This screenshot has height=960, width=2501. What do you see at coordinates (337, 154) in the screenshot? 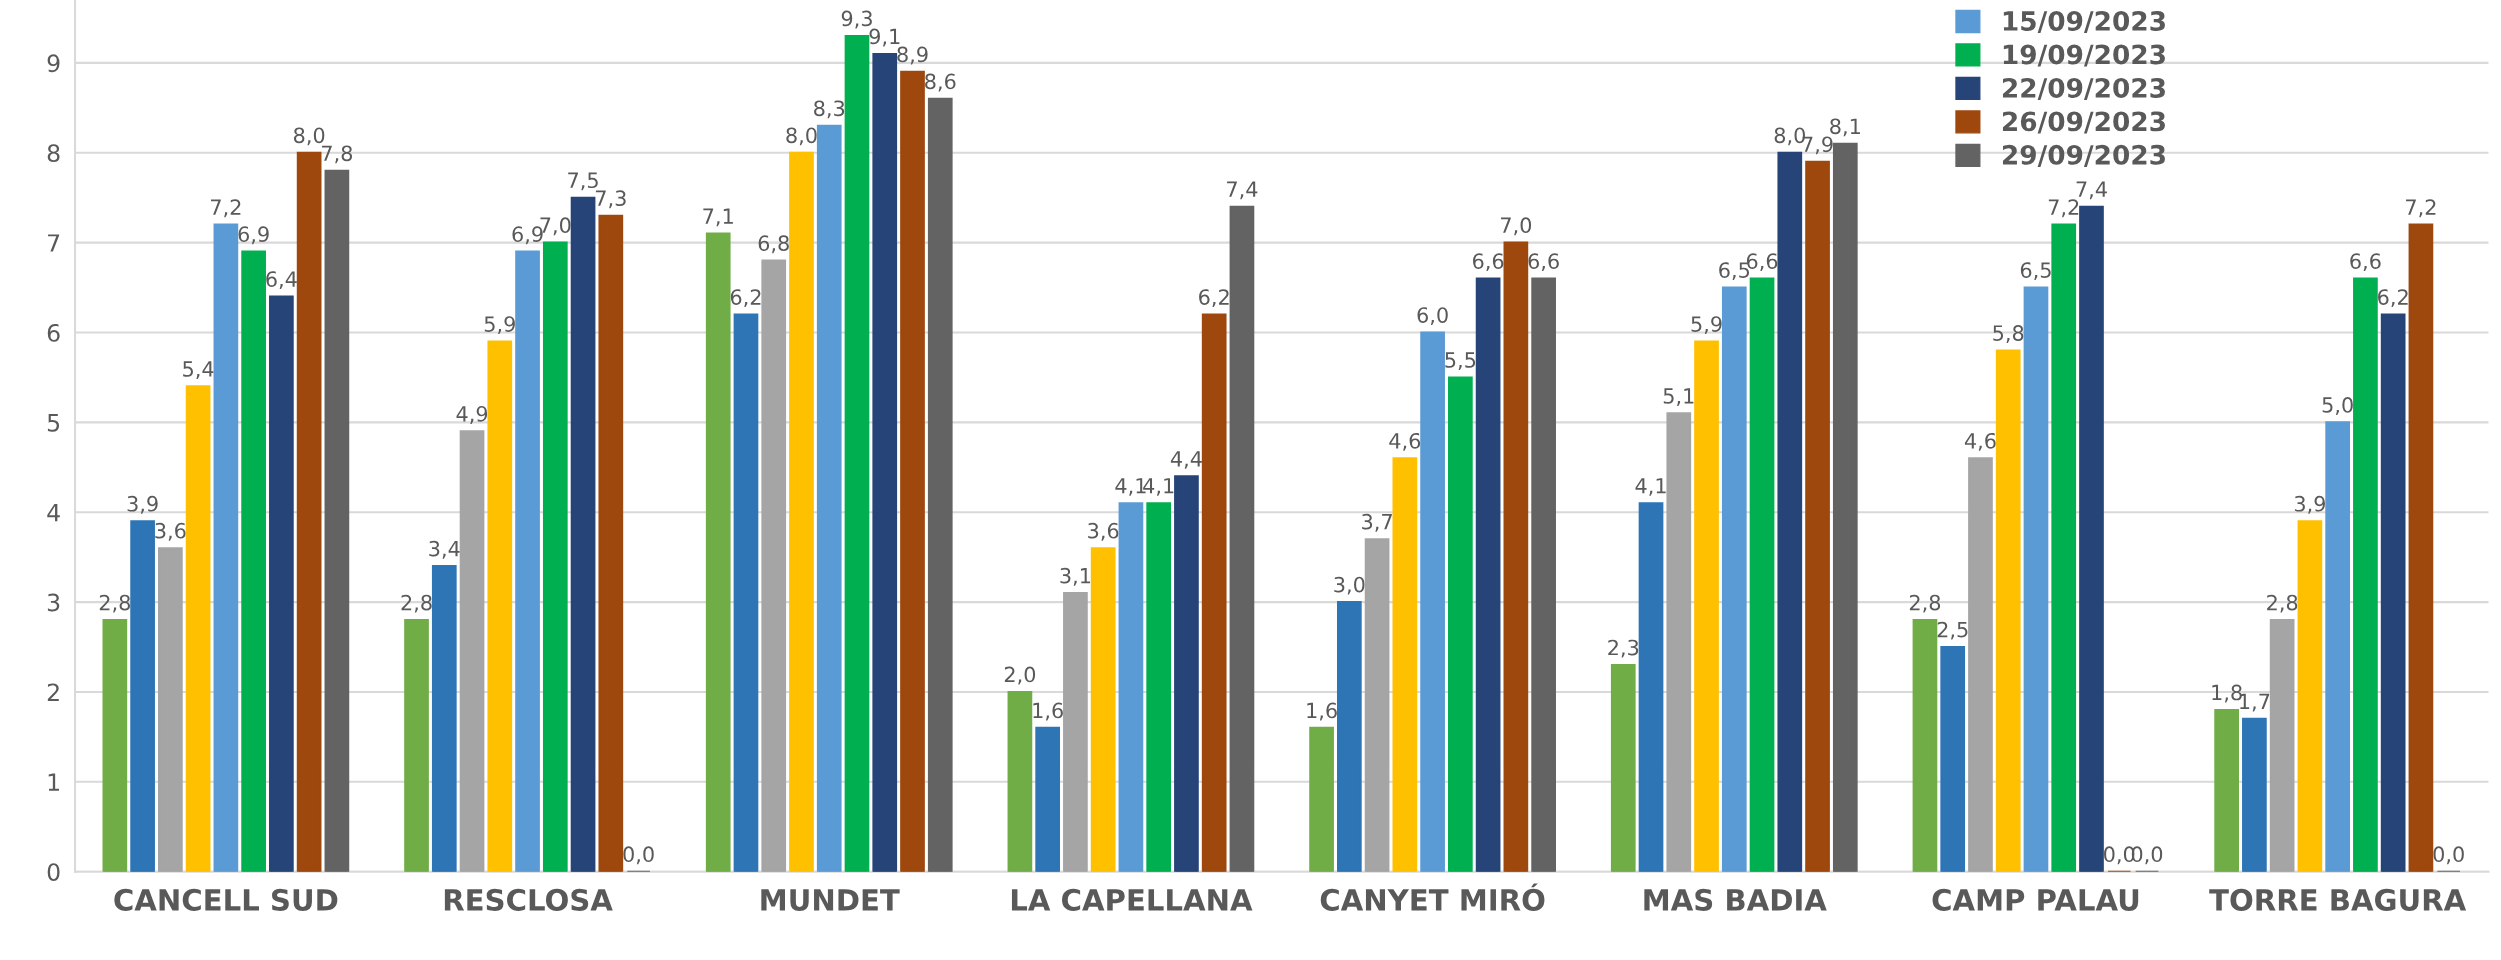
I see `data-label: 7,8` at bounding box center [337, 154].